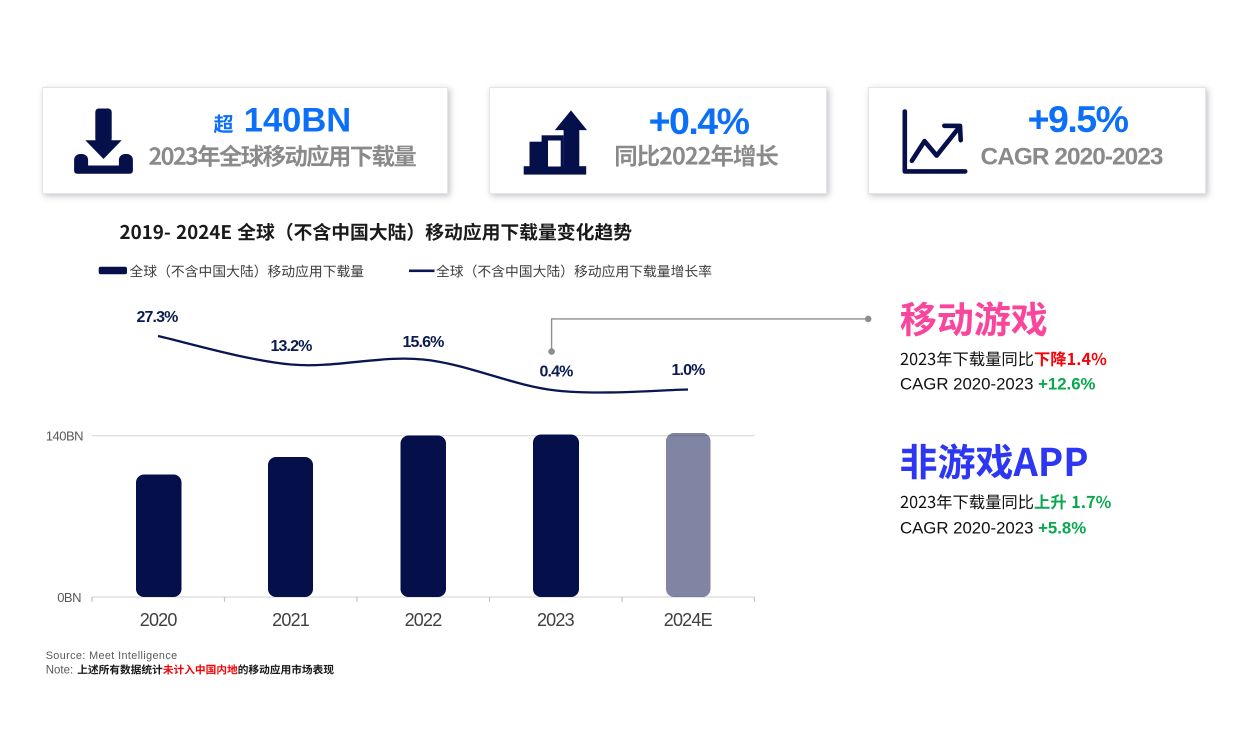  Describe the element at coordinates (59, 671) in the screenshot. I see `svg-text: Note:` at that location.